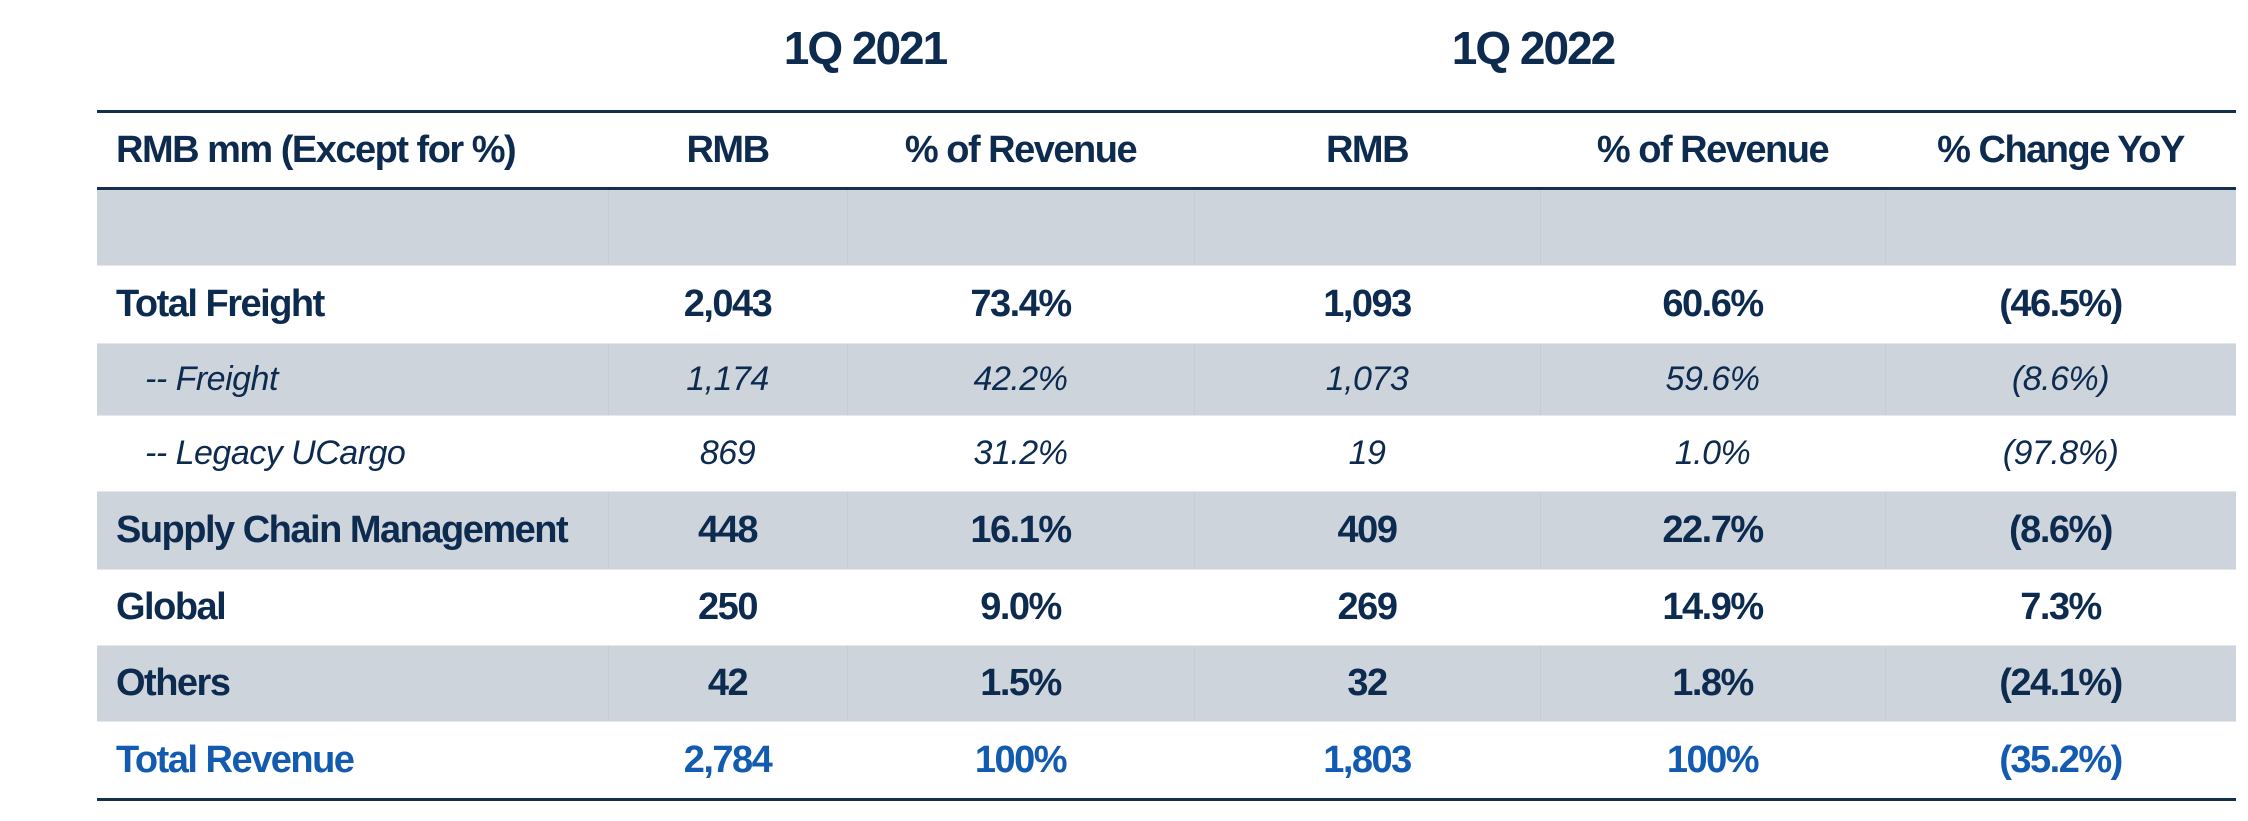 The width and height of the screenshot is (2248, 821). Describe the element at coordinates (727, 453) in the screenshot. I see `rmb-2021: 869` at that location.